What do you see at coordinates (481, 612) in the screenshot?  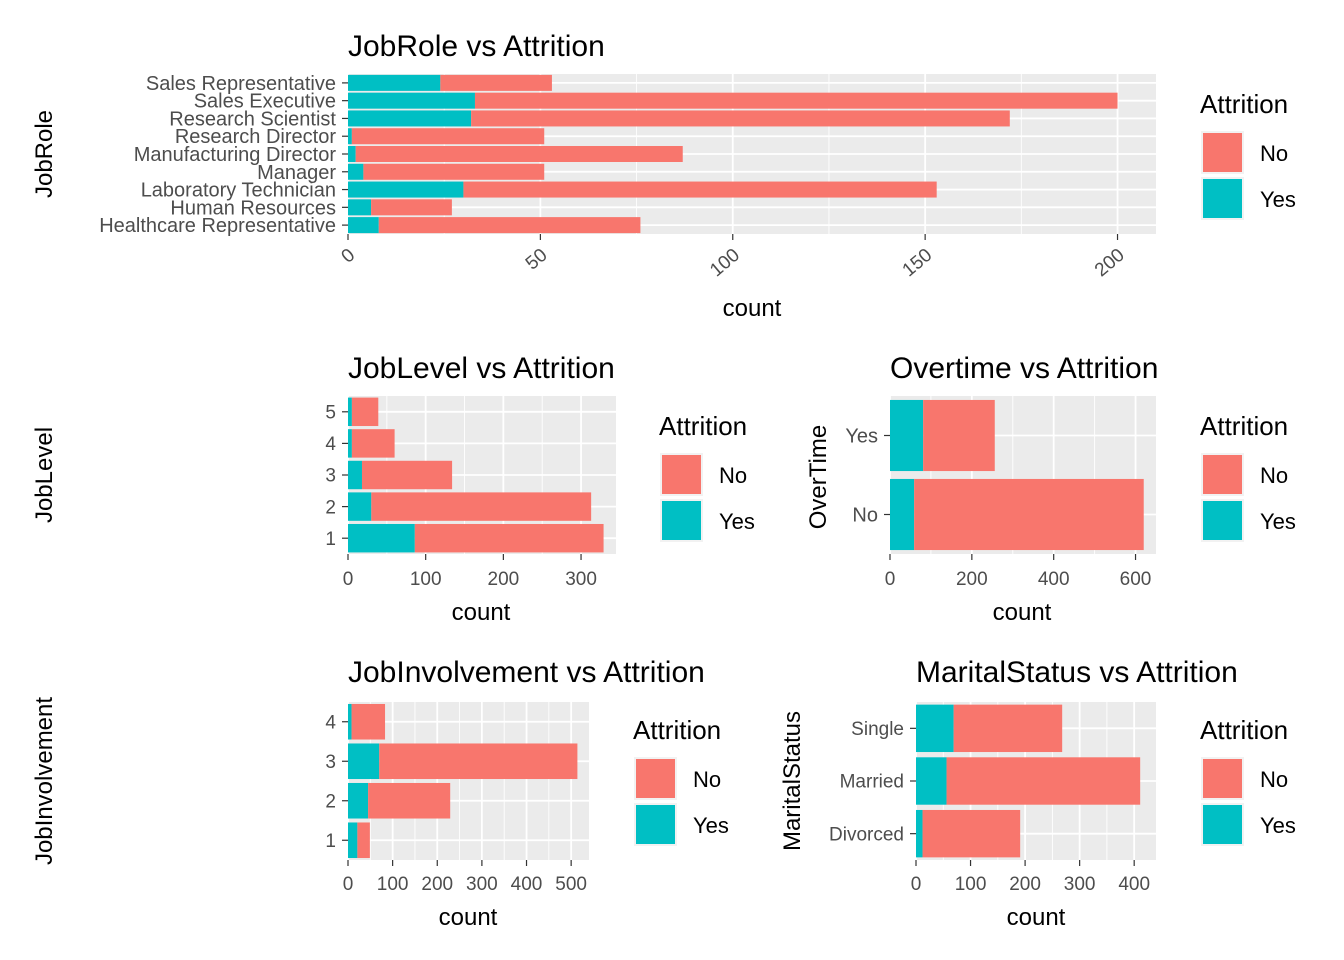 I see `joblevel-x-axis-label: count` at bounding box center [481, 612].